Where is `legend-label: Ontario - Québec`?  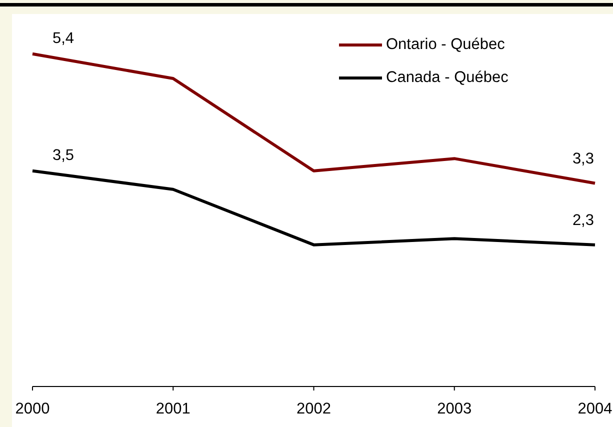
legend-label: Ontario - Québec is located at coordinates (446, 45).